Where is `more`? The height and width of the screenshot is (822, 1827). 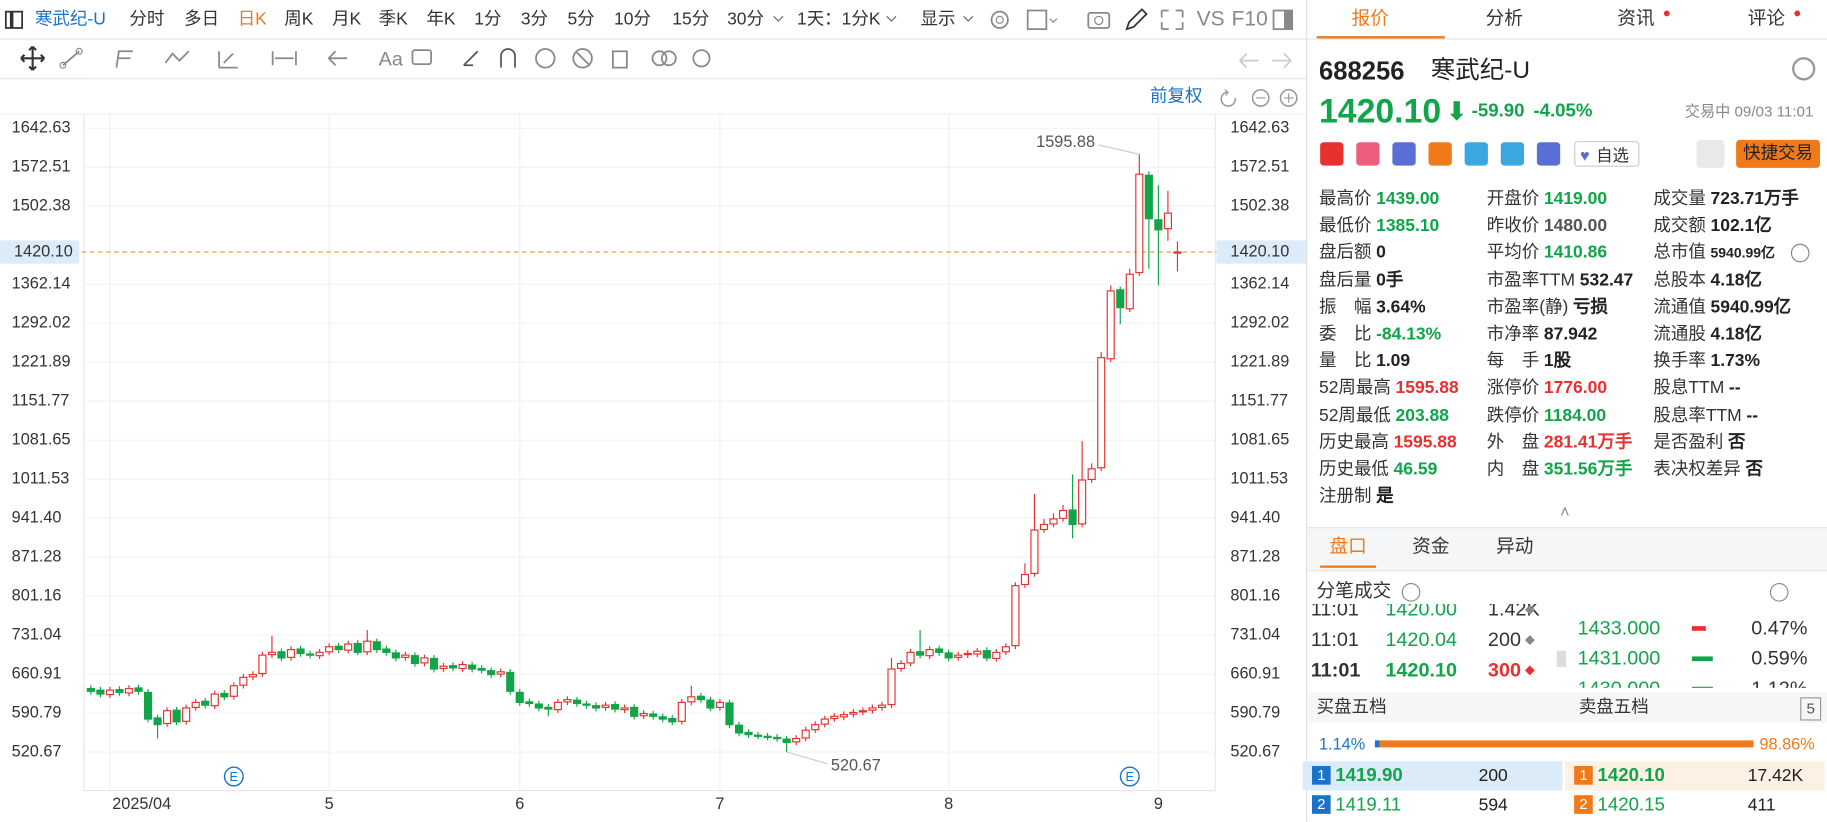
more is located at coordinates (1779, 592).